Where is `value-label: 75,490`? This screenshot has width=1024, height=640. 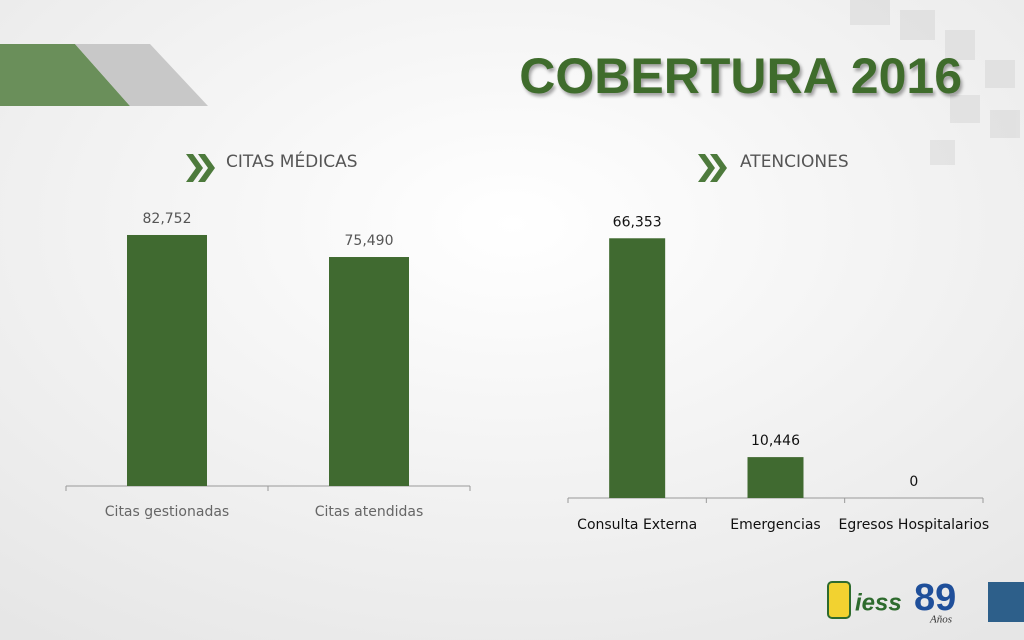
value-label: 75,490 is located at coordinates (369, 241).